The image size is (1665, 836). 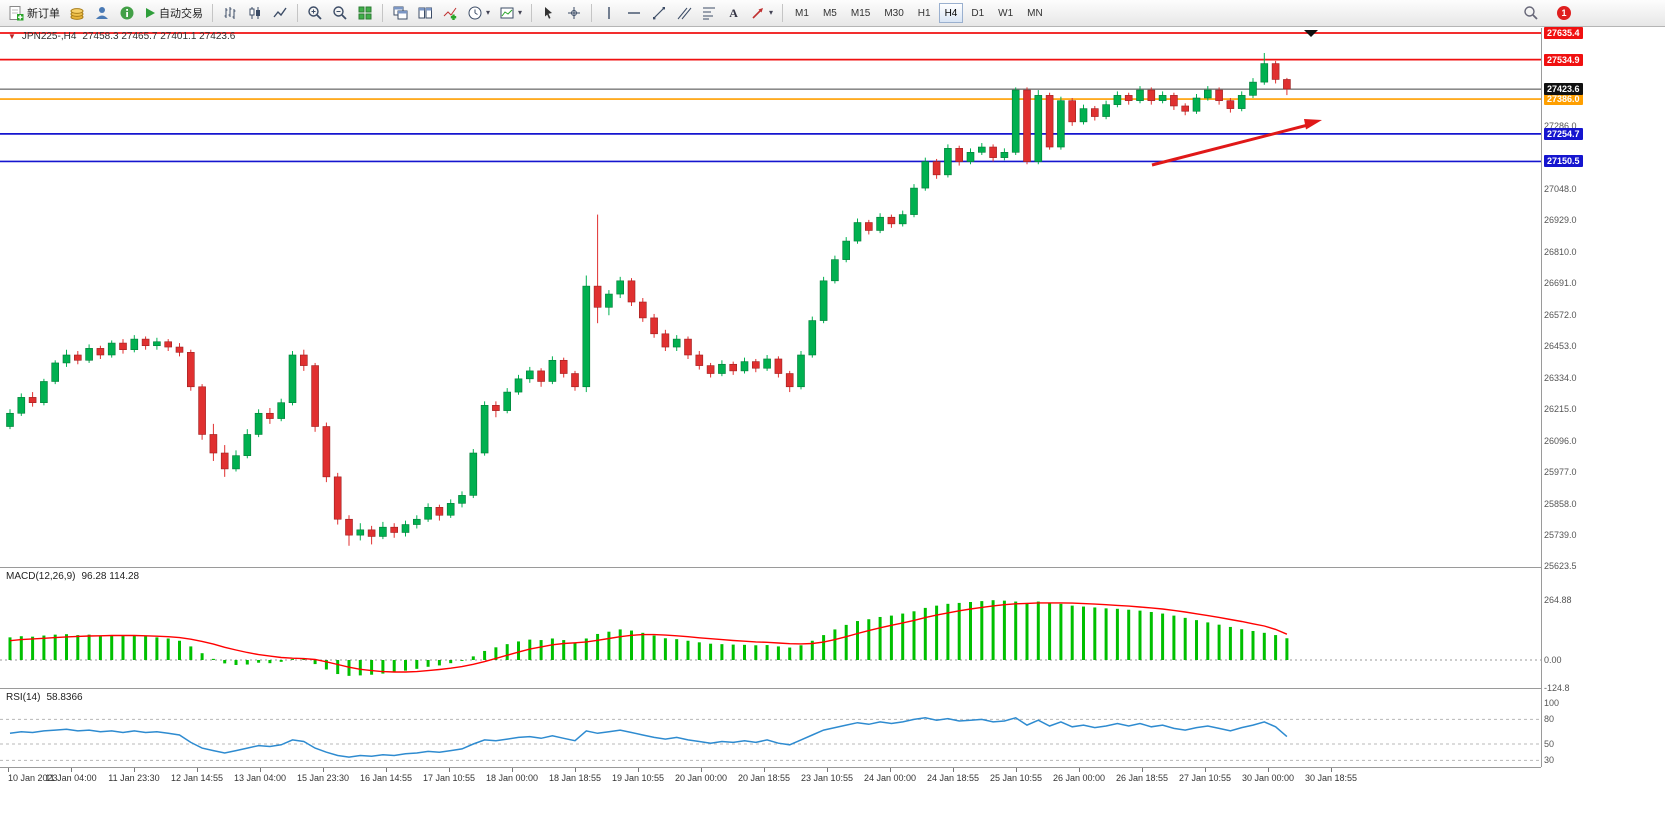 What do you see at coordinates (802, 13) in the screenshot?
I see `tab-timeframe-m1: M1` at bounding box center [802, 13].